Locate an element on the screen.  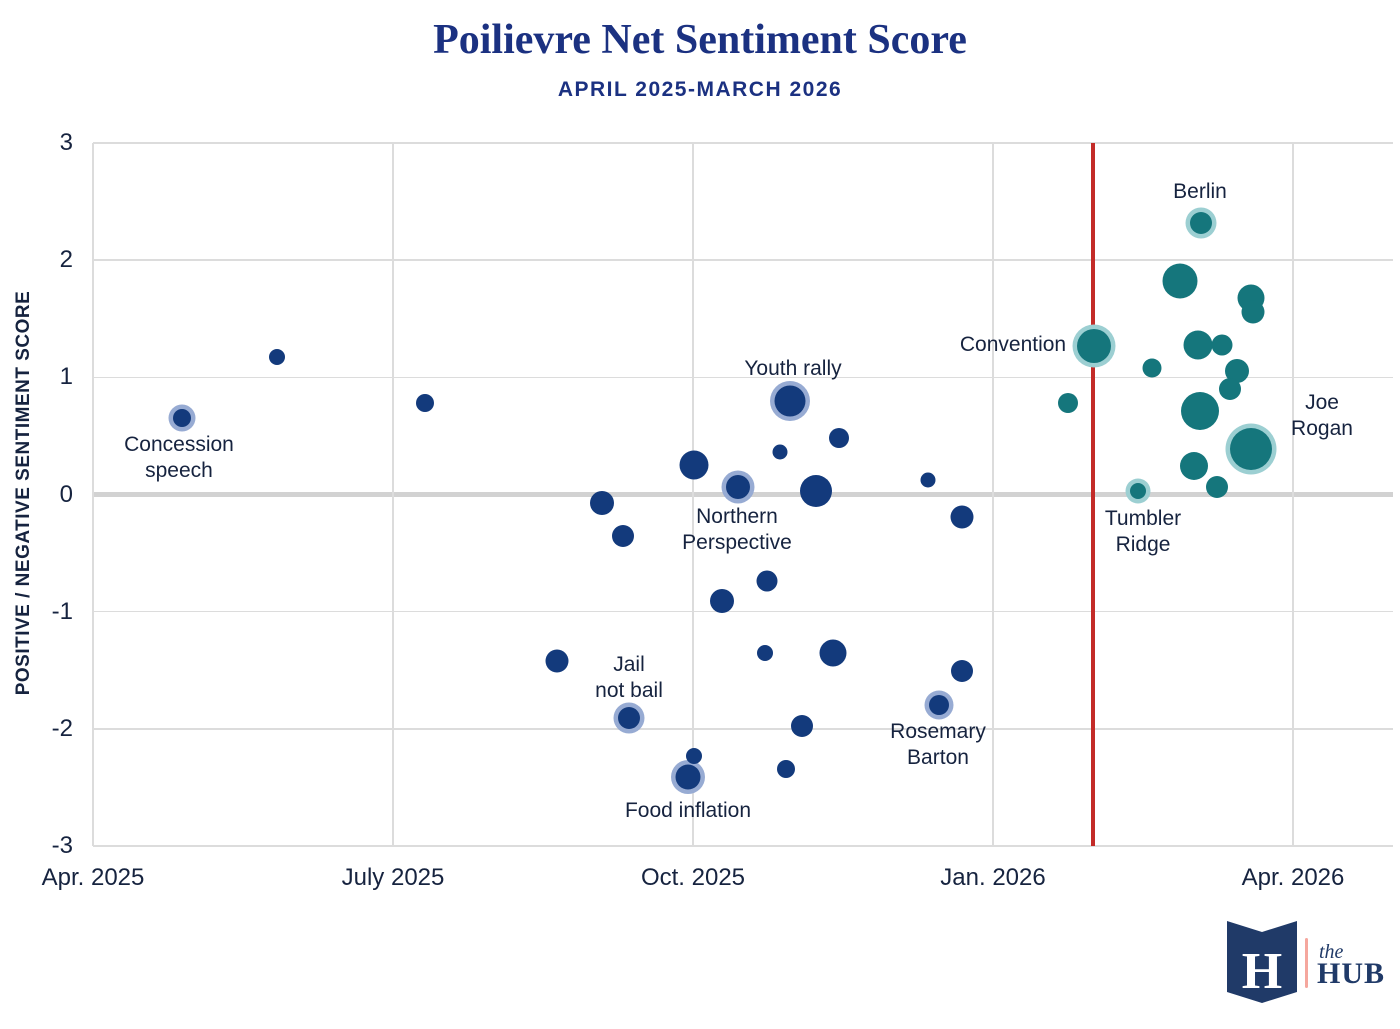
annotation-convention: Convention is located at coordinates (1013, 344).